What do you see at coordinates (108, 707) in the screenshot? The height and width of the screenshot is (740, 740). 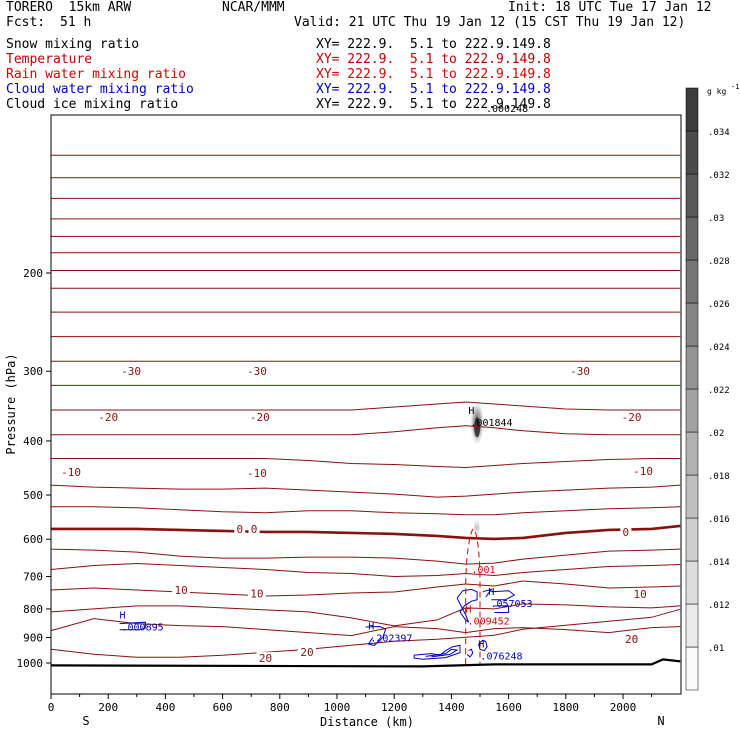 I see `x-tick-label-200: 200` at bounding box center [108, 707].